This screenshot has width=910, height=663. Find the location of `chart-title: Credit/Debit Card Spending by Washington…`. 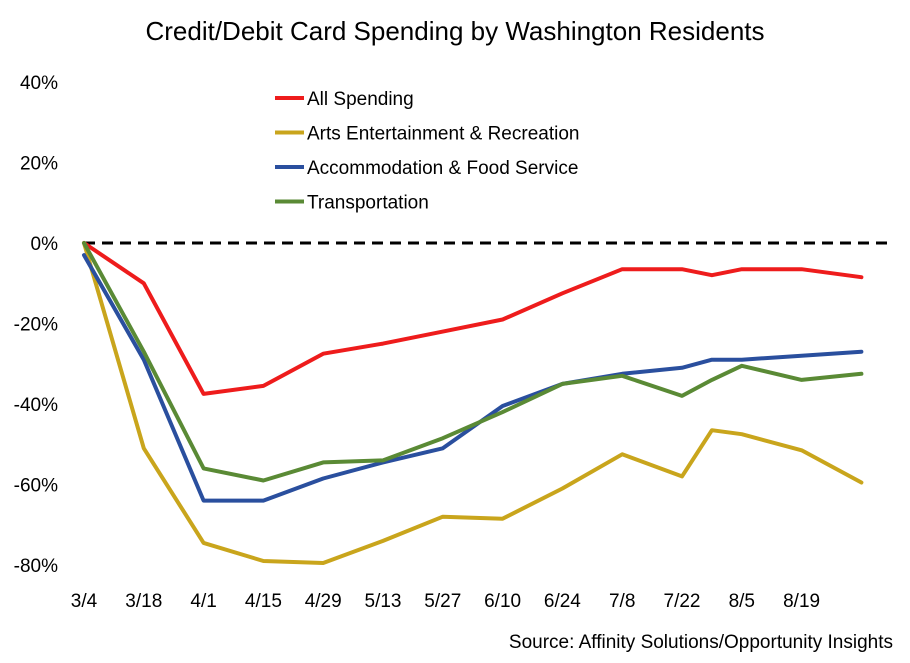

chart-title: Credit/Debit Card Spending by Washington… is located at coordinates (454, 31).